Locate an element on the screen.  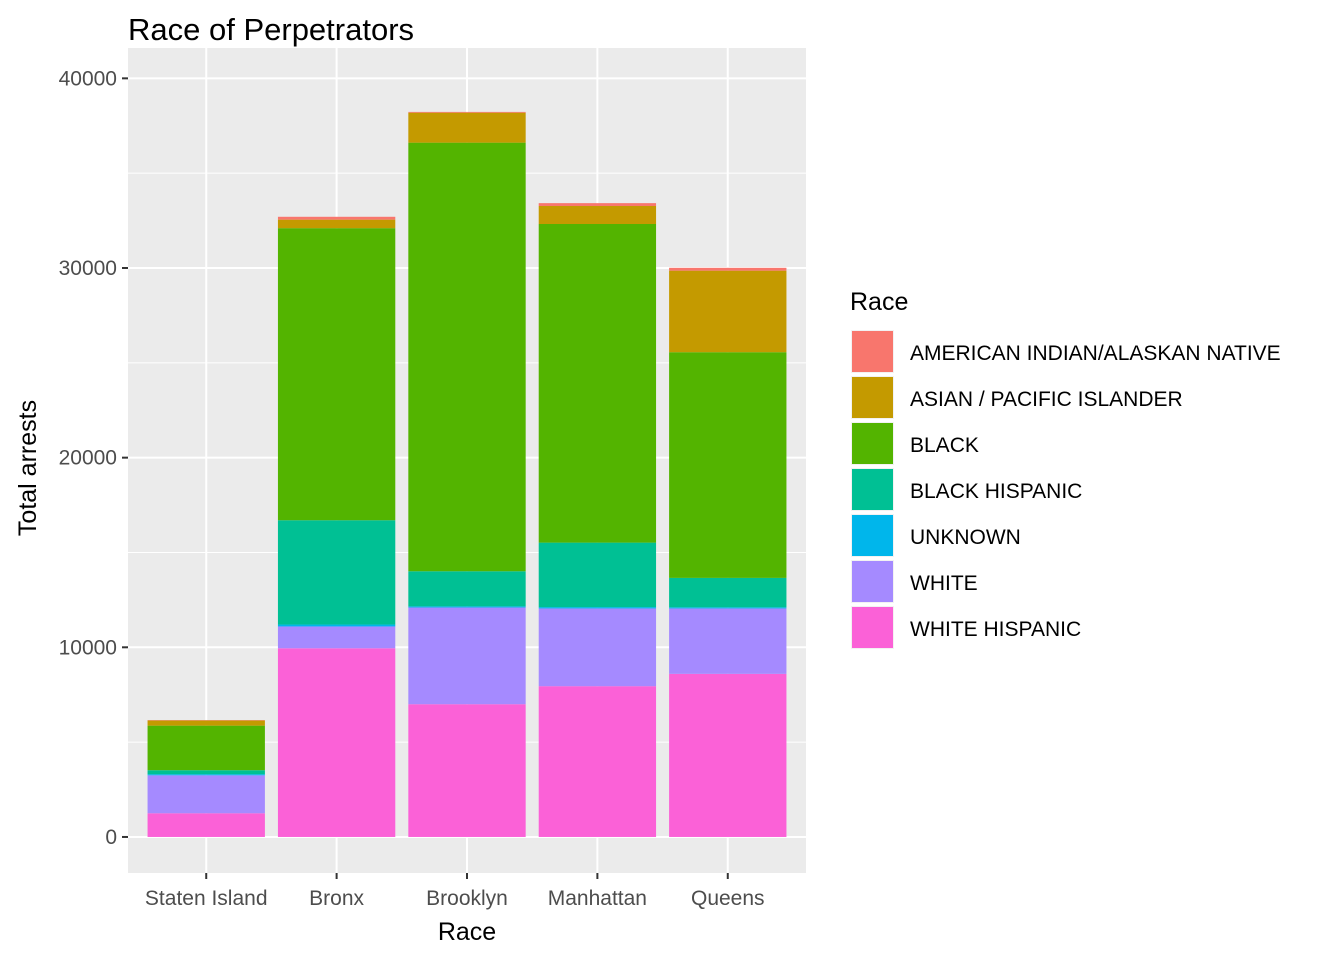
x-tick-label: Brooklyn is located at coordinates (467, 898).